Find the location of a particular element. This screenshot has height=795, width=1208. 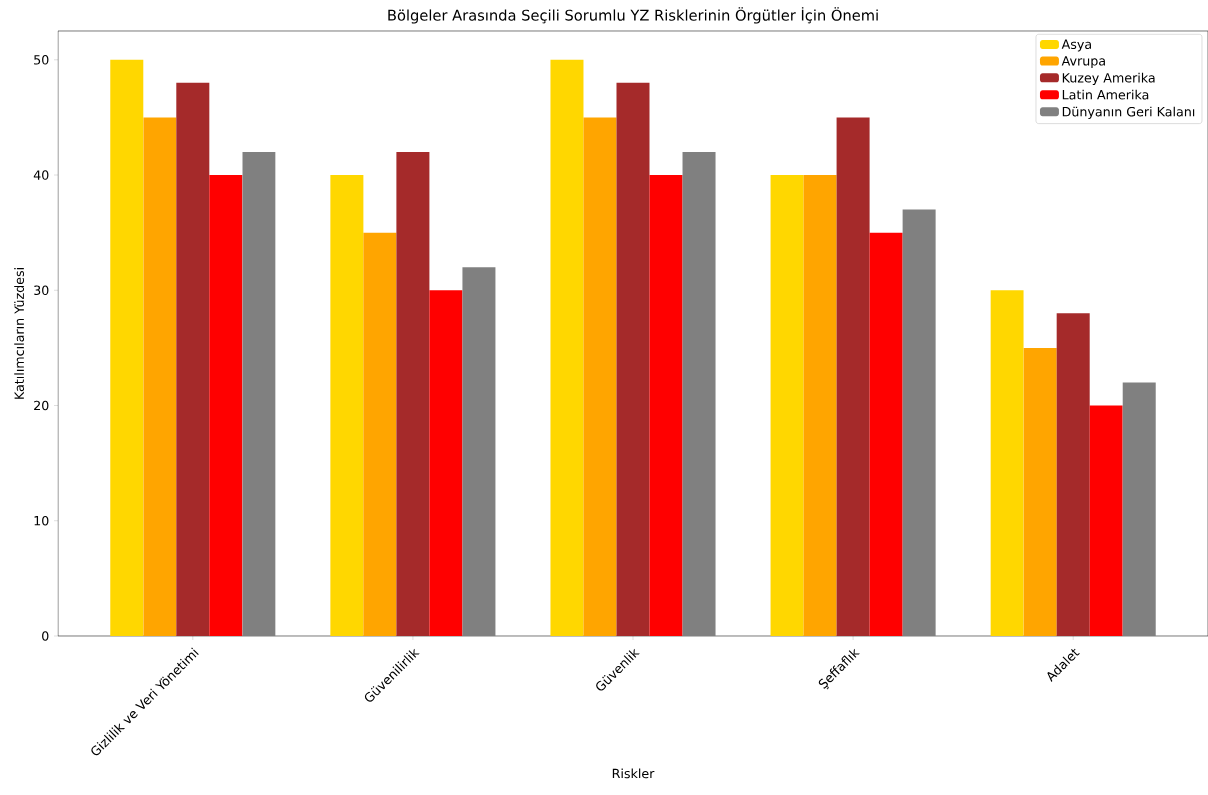

y-tick-label: 0 is located at coordinates (45, 636).